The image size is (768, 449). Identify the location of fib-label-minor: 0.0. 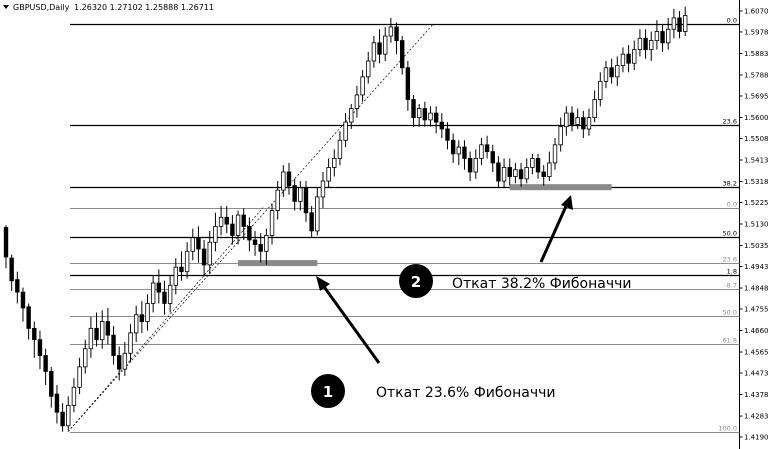
(732, 205).